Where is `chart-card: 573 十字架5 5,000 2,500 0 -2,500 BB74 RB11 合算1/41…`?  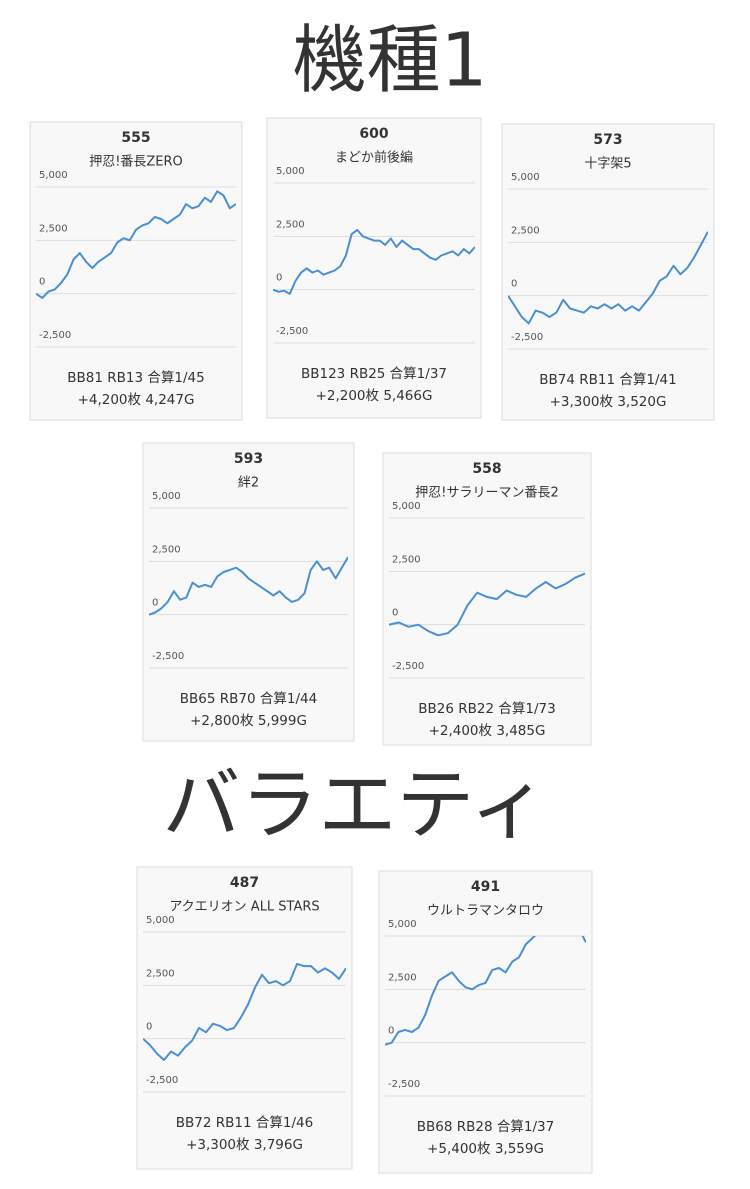 chart-card: 573 十字架5 5,000 2,500 0 -2,500 BB74 RB11 合算1/41… is located at coordinates (608, 272).